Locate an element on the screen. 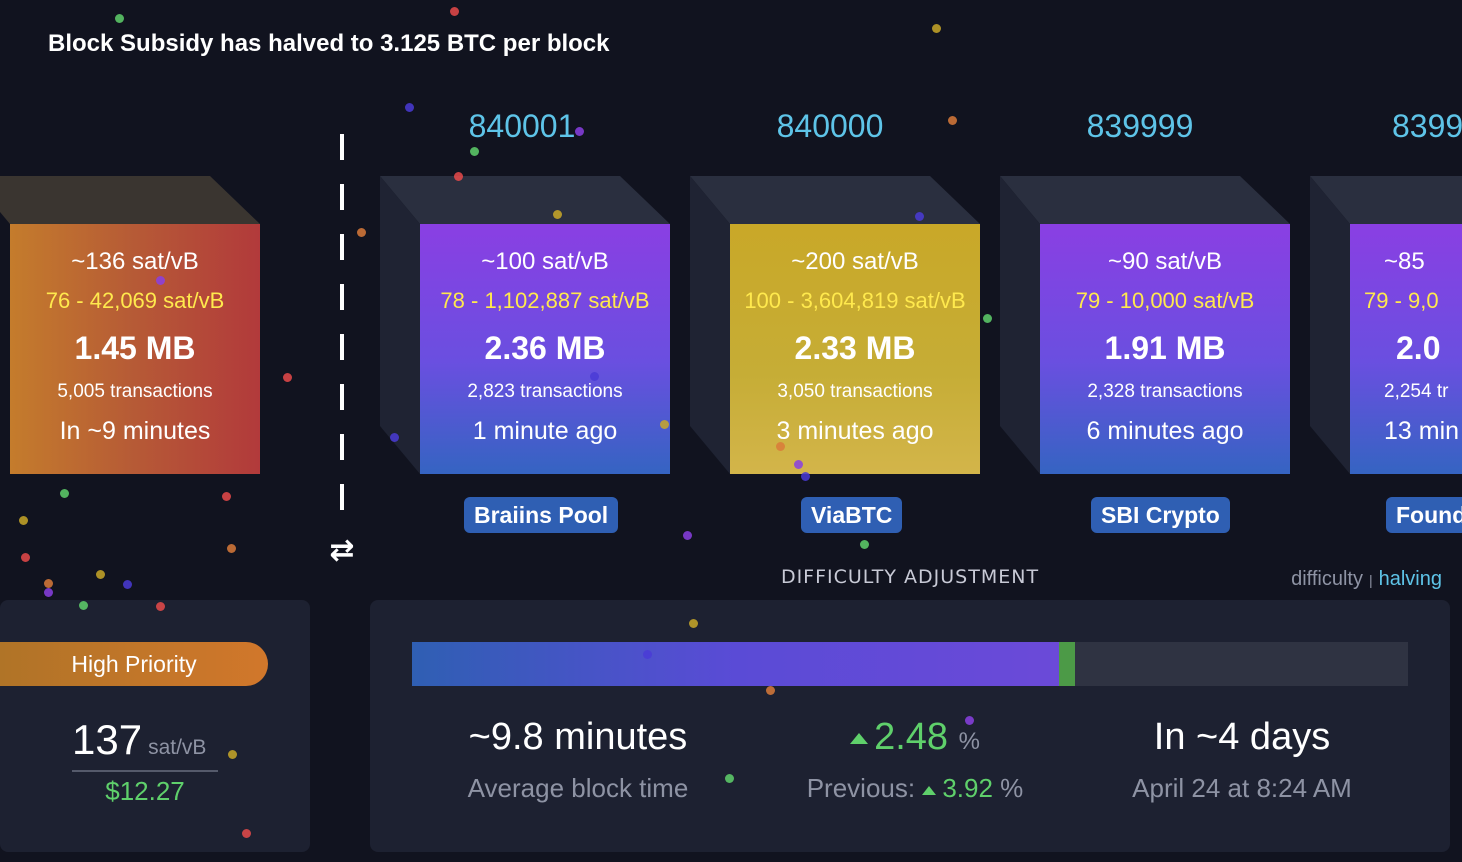  block-age: 13 min is located at coordinates (1422, 431).